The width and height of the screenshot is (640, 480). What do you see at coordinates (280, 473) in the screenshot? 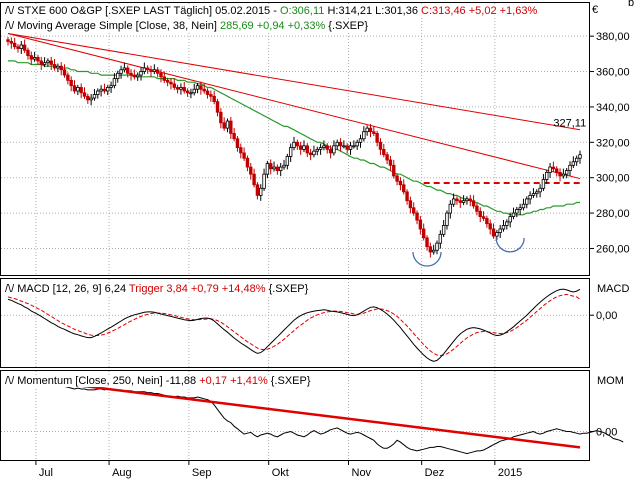
I see `x-tick-label: Okt` at bounding box center [280, 473].